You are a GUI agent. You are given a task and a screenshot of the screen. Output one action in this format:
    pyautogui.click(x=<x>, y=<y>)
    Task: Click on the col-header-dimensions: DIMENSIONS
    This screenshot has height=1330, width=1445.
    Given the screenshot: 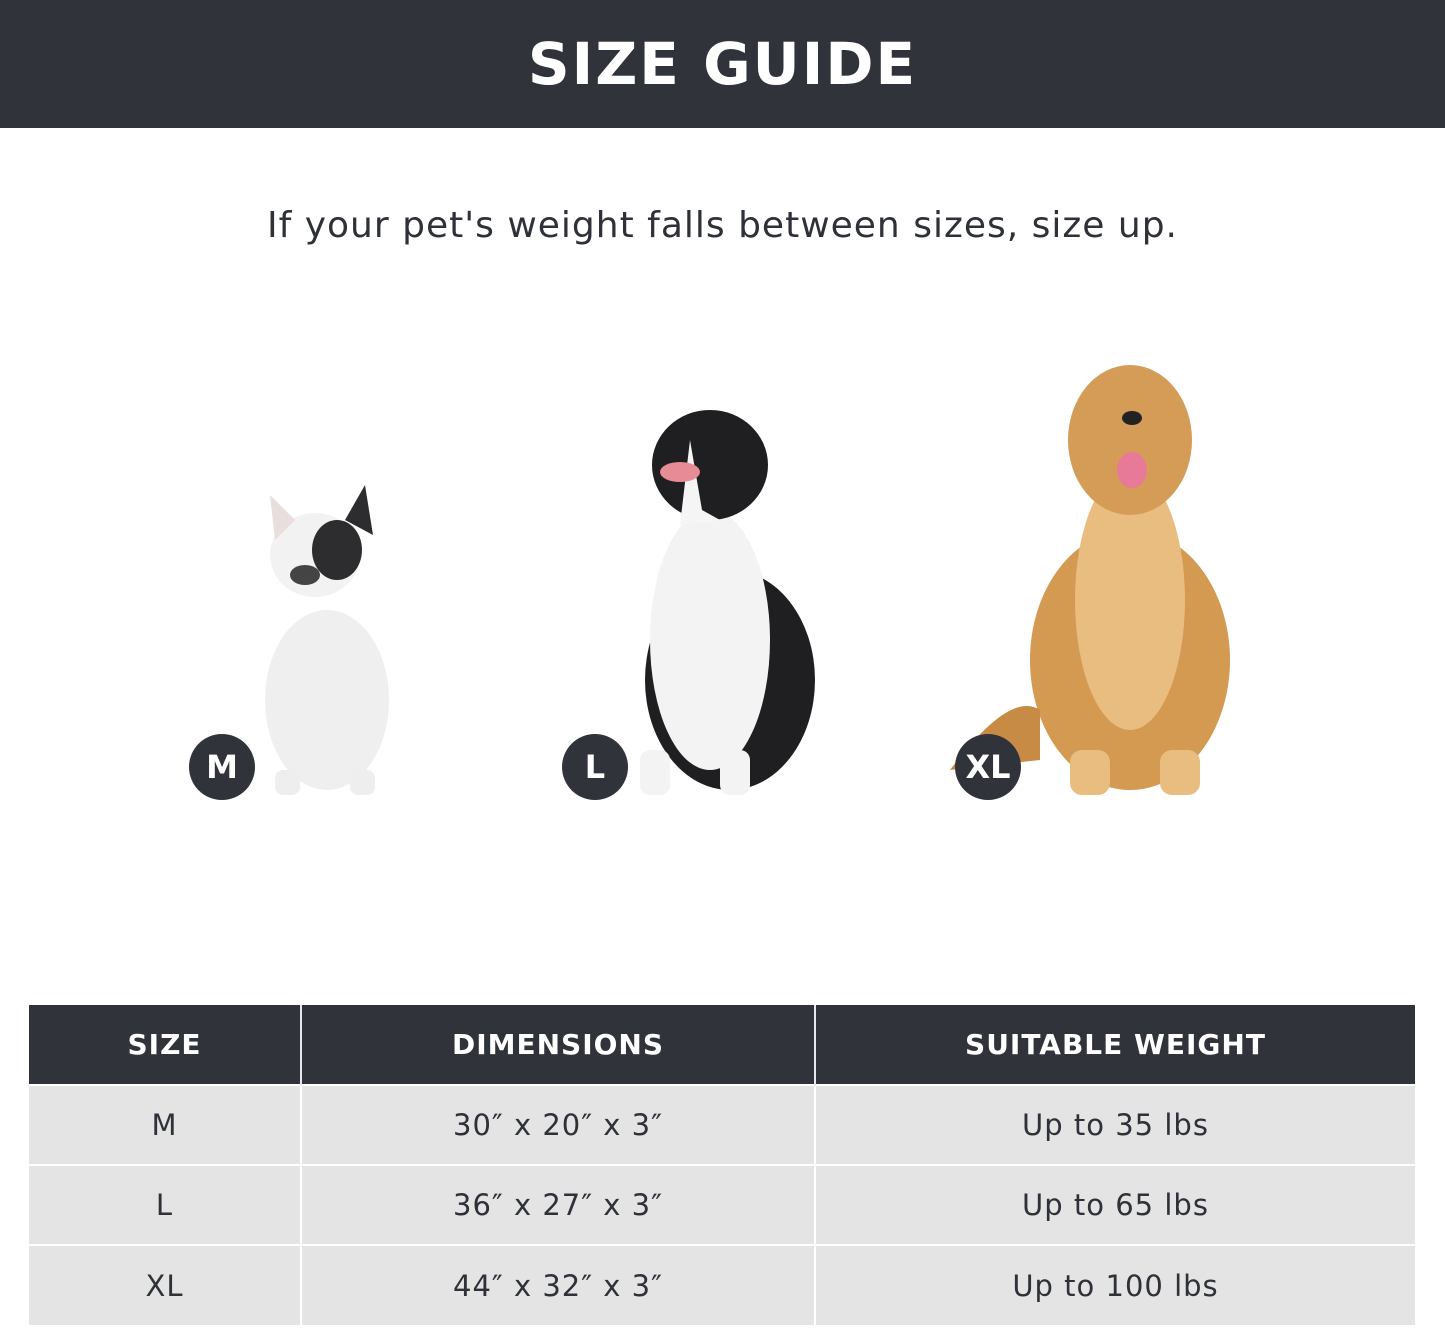 What is the action you would take?
    pyautogui.click(x=558, y=1045)
    